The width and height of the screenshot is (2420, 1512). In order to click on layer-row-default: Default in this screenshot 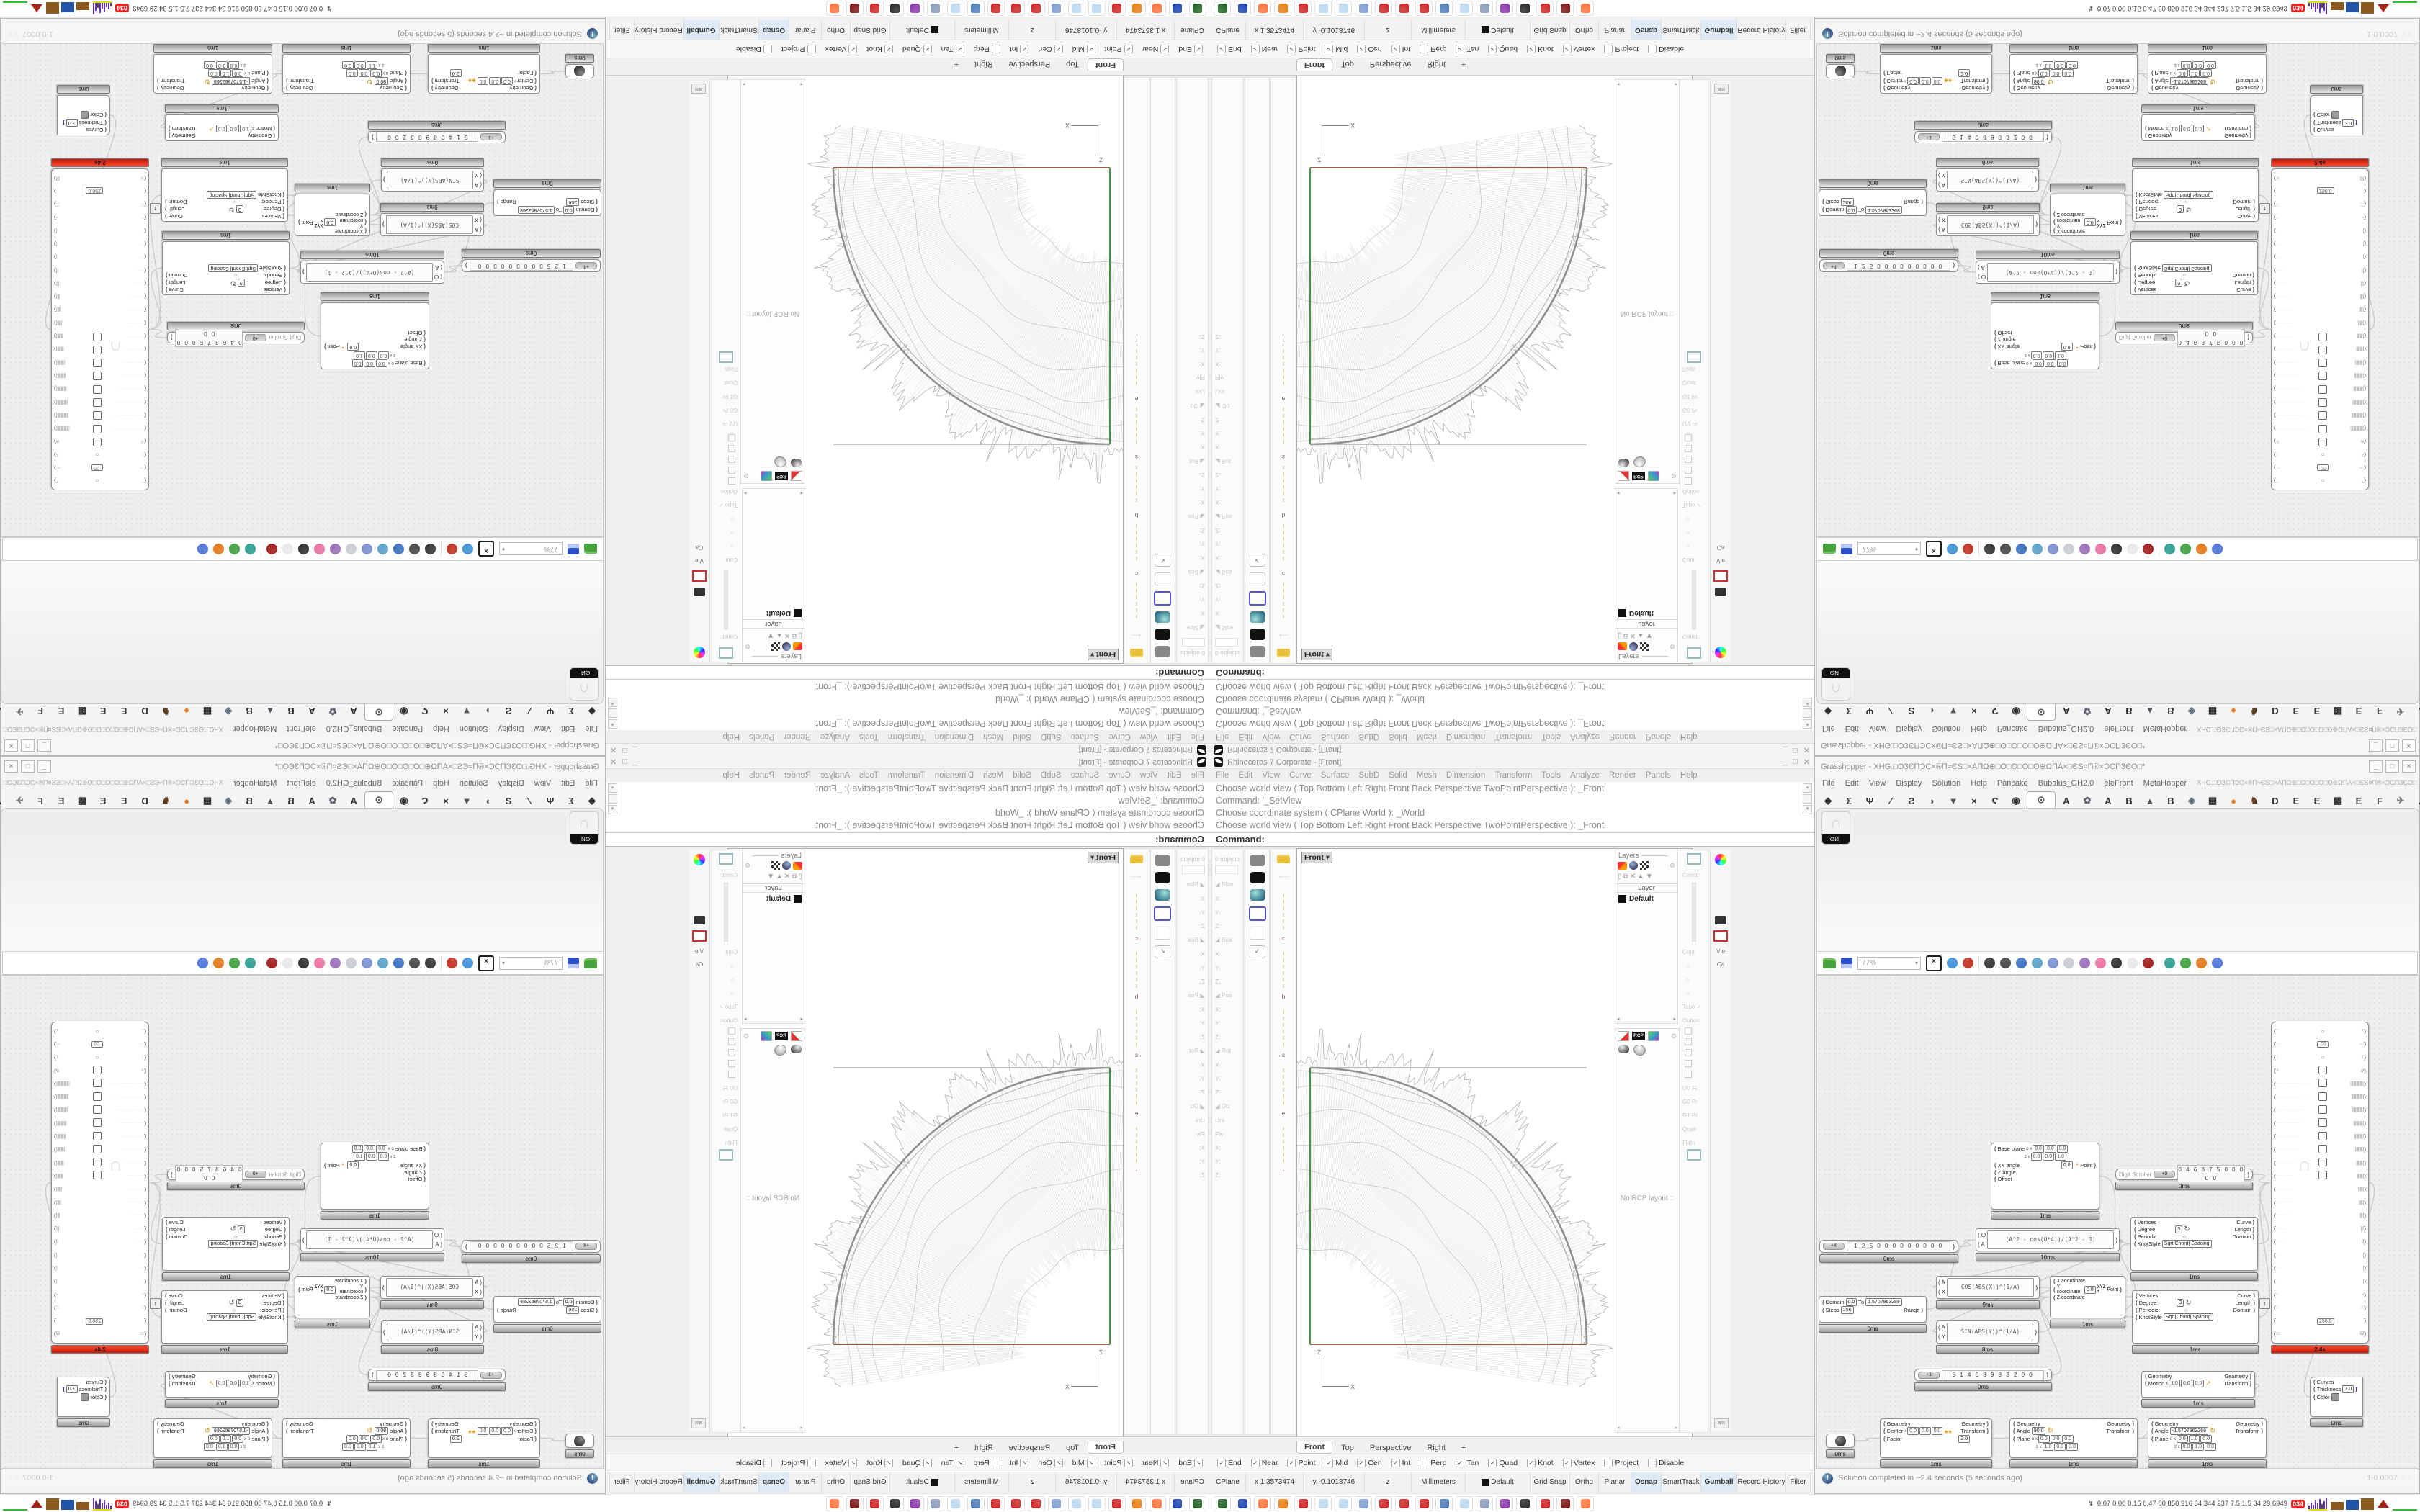, I will do `click(1646, 613)`.